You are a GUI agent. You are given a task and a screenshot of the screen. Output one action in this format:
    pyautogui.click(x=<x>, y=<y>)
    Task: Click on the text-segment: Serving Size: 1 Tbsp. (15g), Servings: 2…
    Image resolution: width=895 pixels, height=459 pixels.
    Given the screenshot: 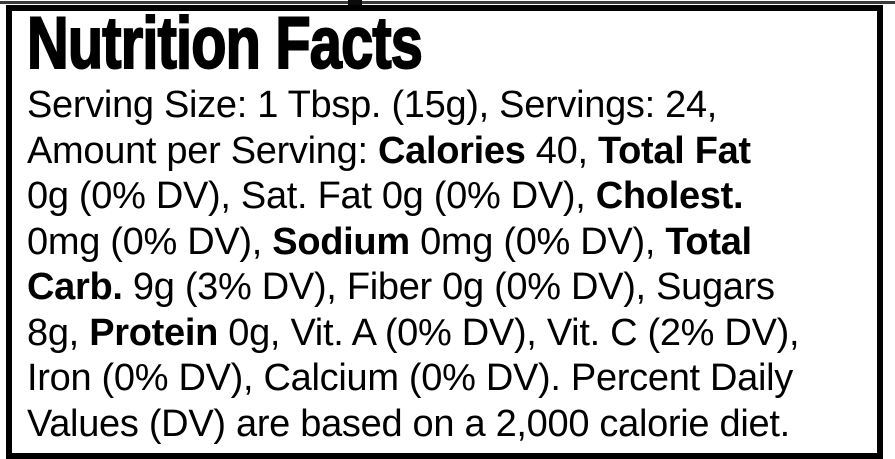 What is the action you would take?
    pyautogui.click(x=372, y=105)
    